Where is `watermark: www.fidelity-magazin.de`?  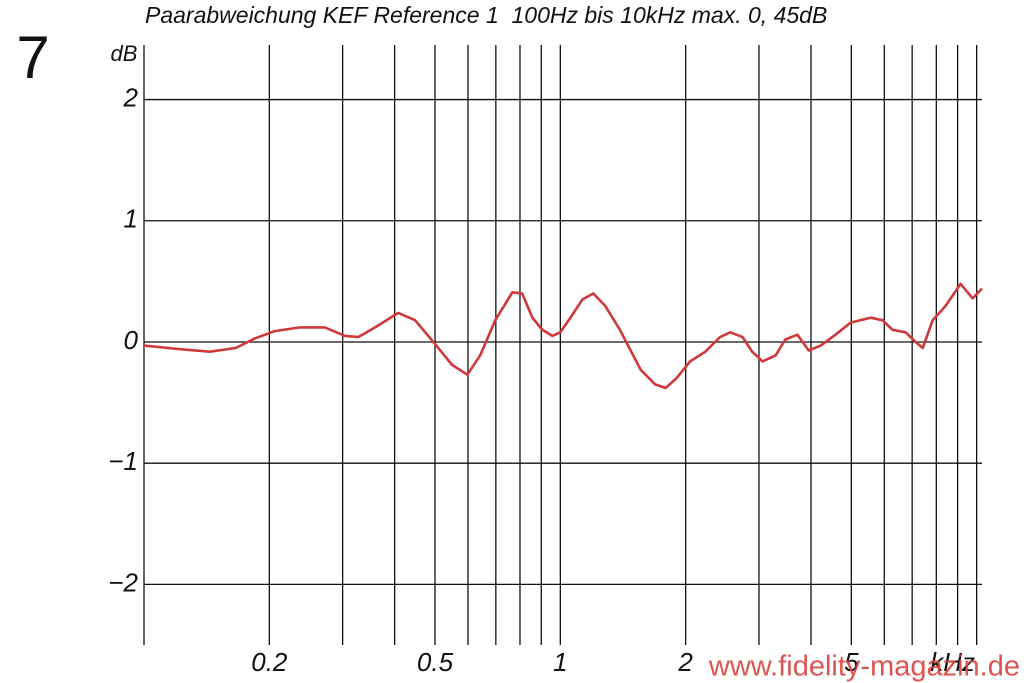 watermark: www.fidelity-magazin.de is located at coordinates (864, 667).